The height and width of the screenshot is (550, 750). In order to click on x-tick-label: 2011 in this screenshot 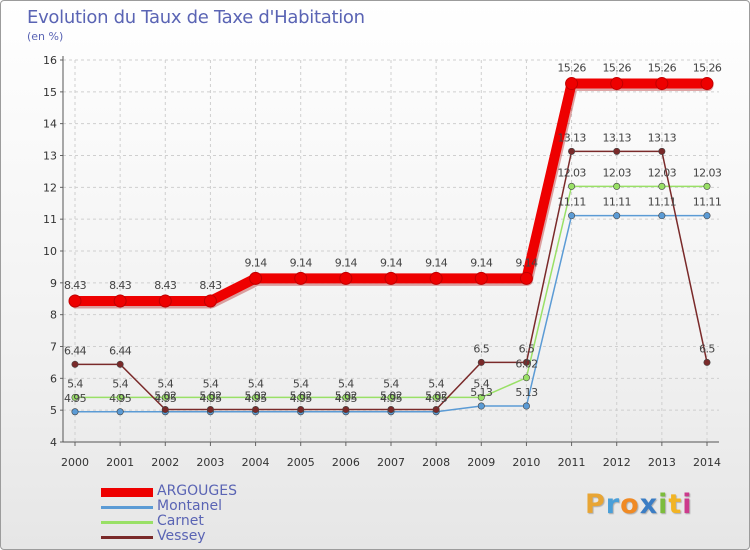, I will do `click(572, 462)`.